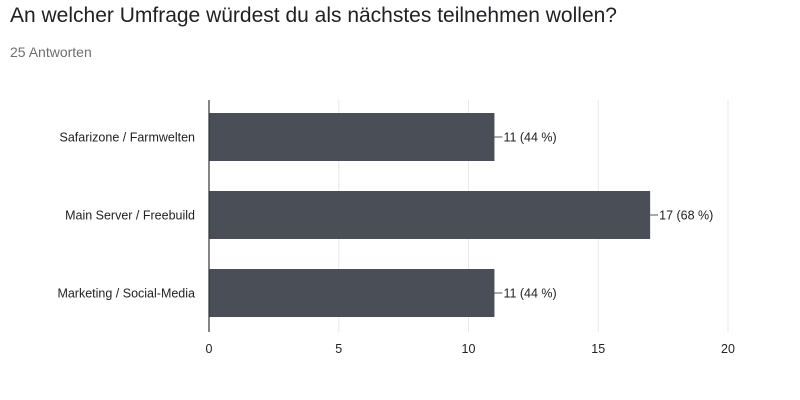 The image size is (800, 400). What do you see at coordinates (686, 216) in the screenshot?
I see `data-label: 17 (68 %)` at bounding box center [686, 216].